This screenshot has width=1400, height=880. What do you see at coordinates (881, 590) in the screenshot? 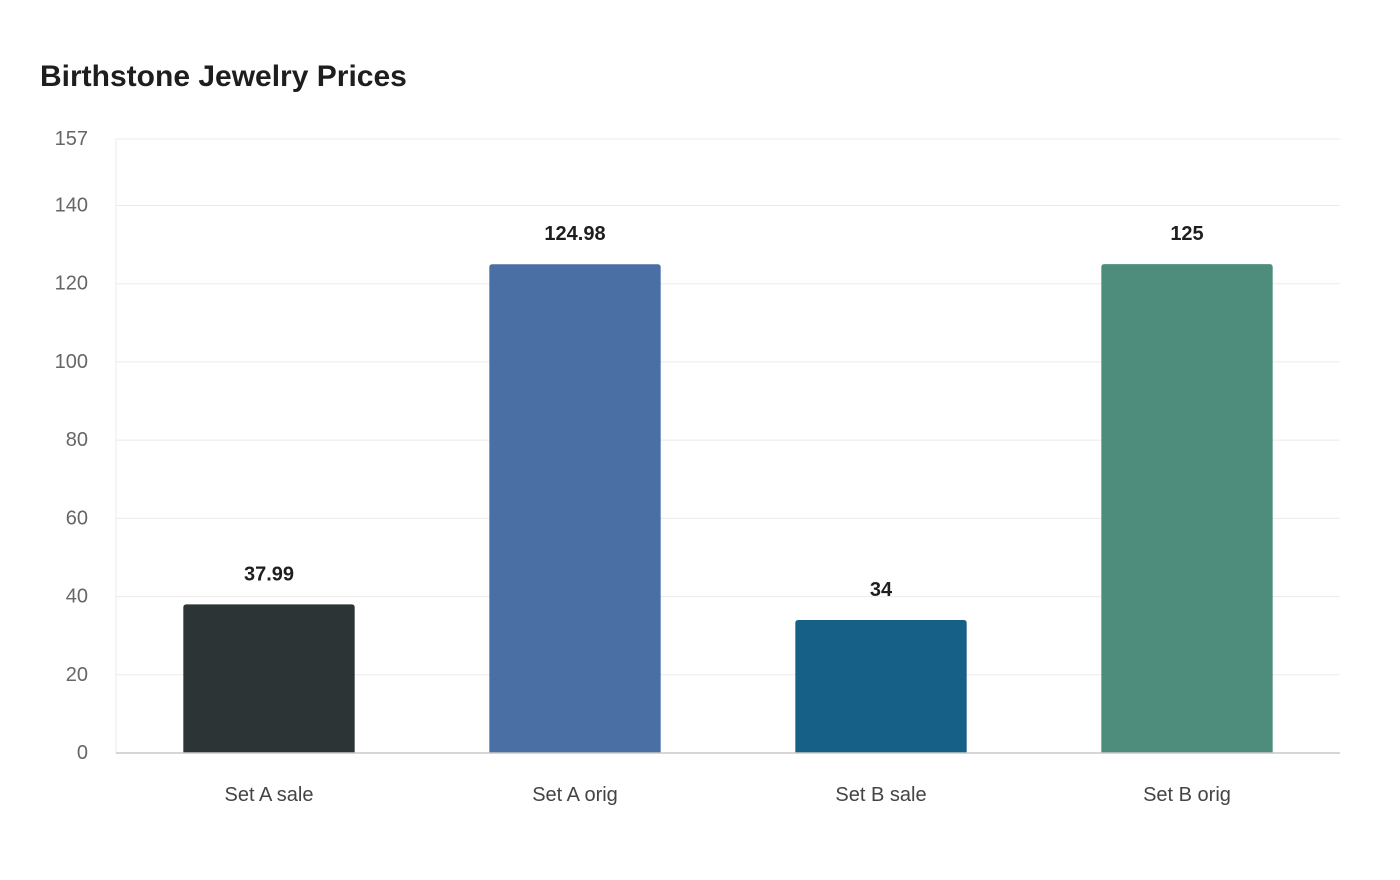
I see `data-label: 34` at bounding box center [881, 590].